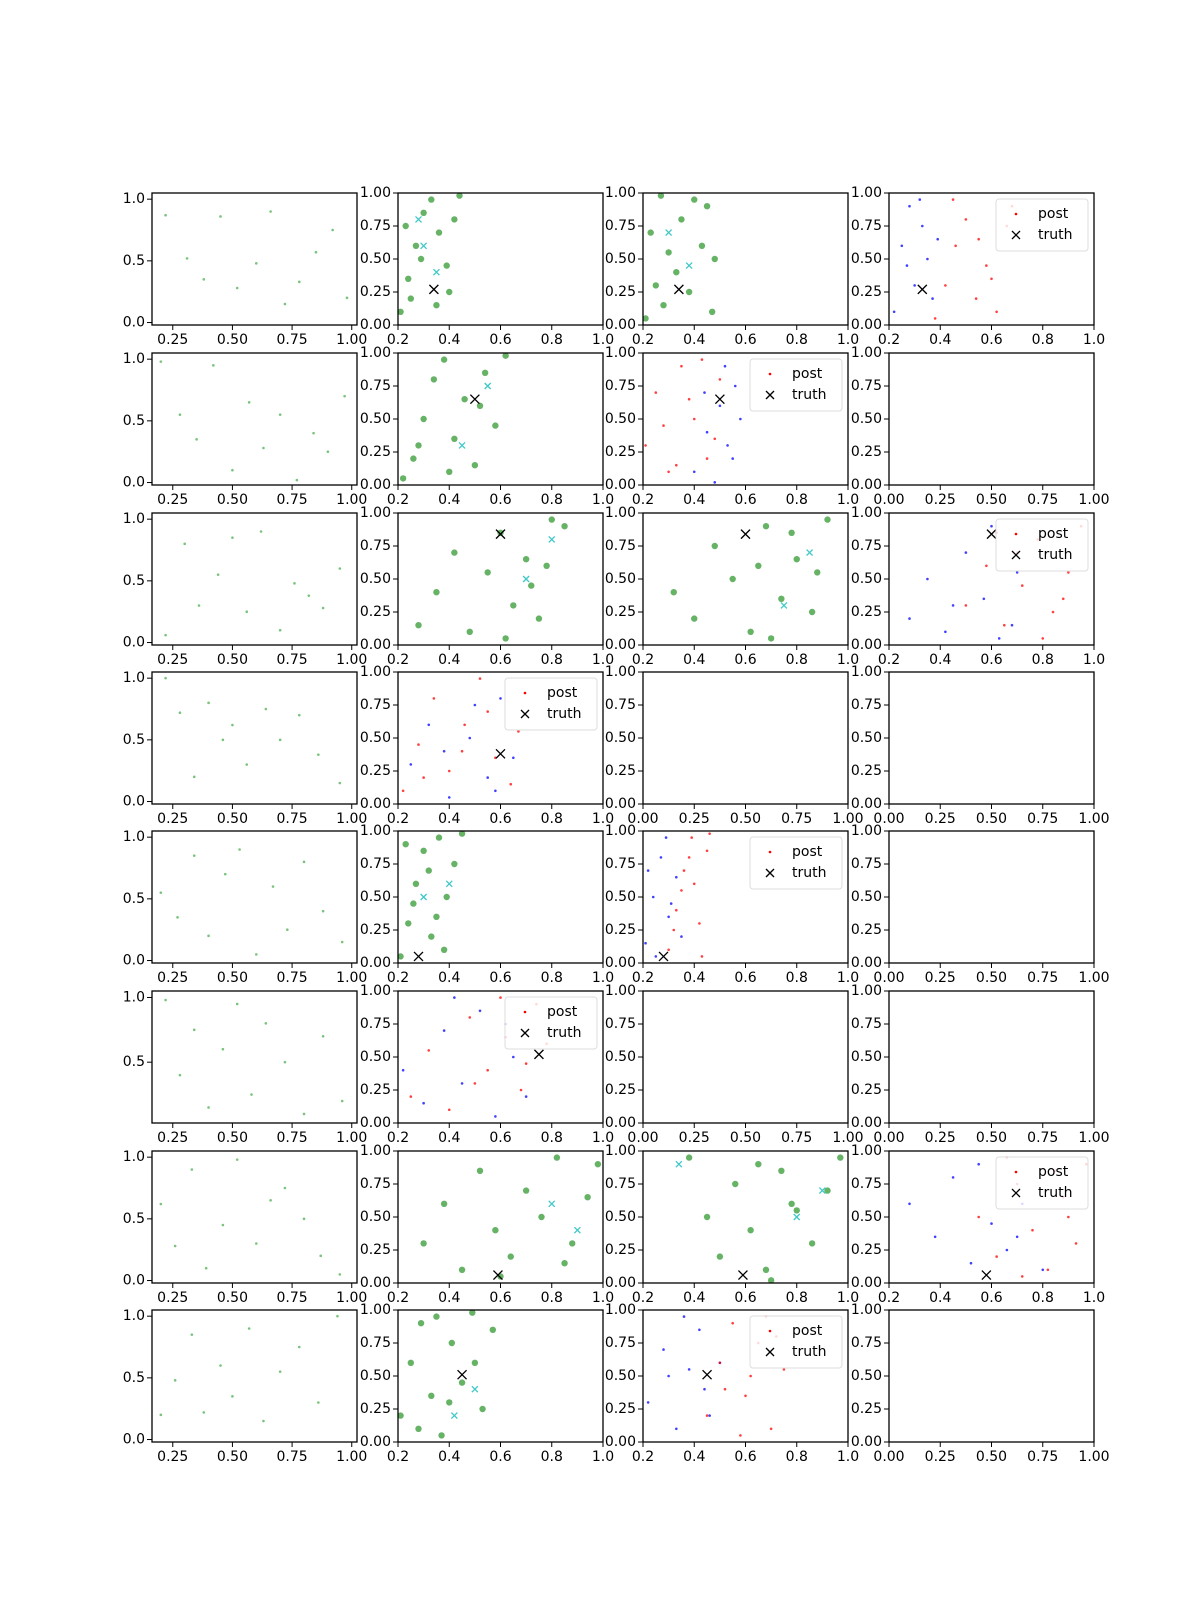  Describe the element at coordinates (134, 961) in the screenshot. I see `y-tick-label: 0.0` at that location.